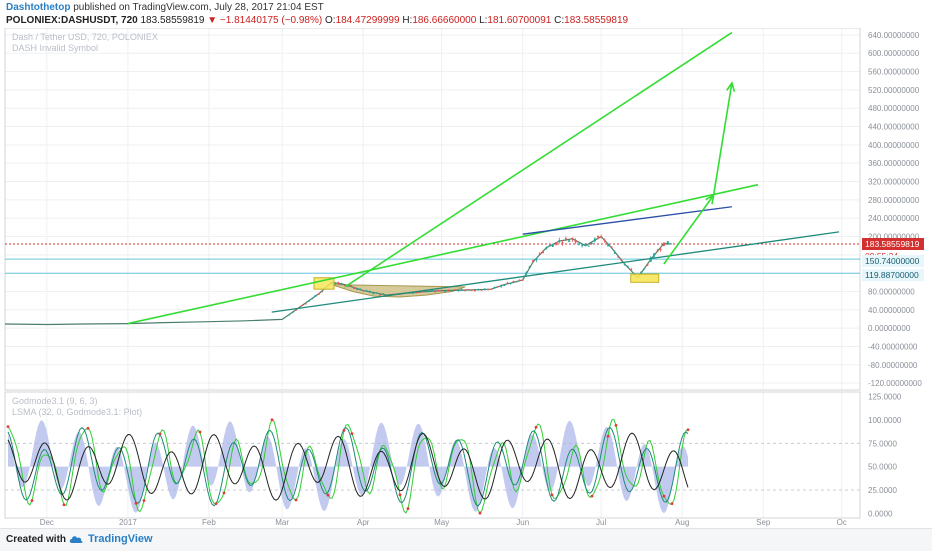 The width and height of the screenshot is (932, 551). Describe the element at coordinates (265, 20) in the screenshot. I see `price-change: ▼ −1.81440175 (−0.98%)` at that location.